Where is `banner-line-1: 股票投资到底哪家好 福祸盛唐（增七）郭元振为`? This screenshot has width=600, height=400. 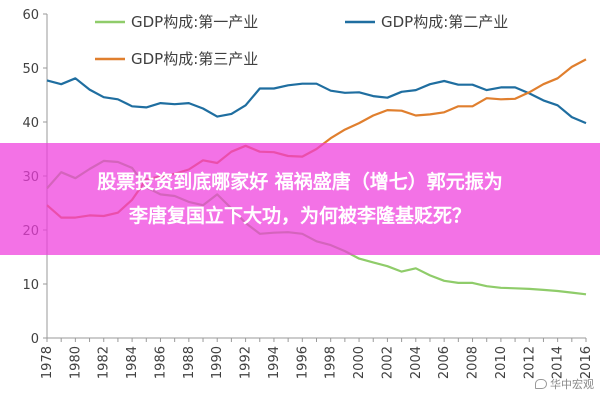 banner-line-1: 股票投资到底哪家好 福祸盛唐（增七）郭元振为 is located at coordinates (300, 182).